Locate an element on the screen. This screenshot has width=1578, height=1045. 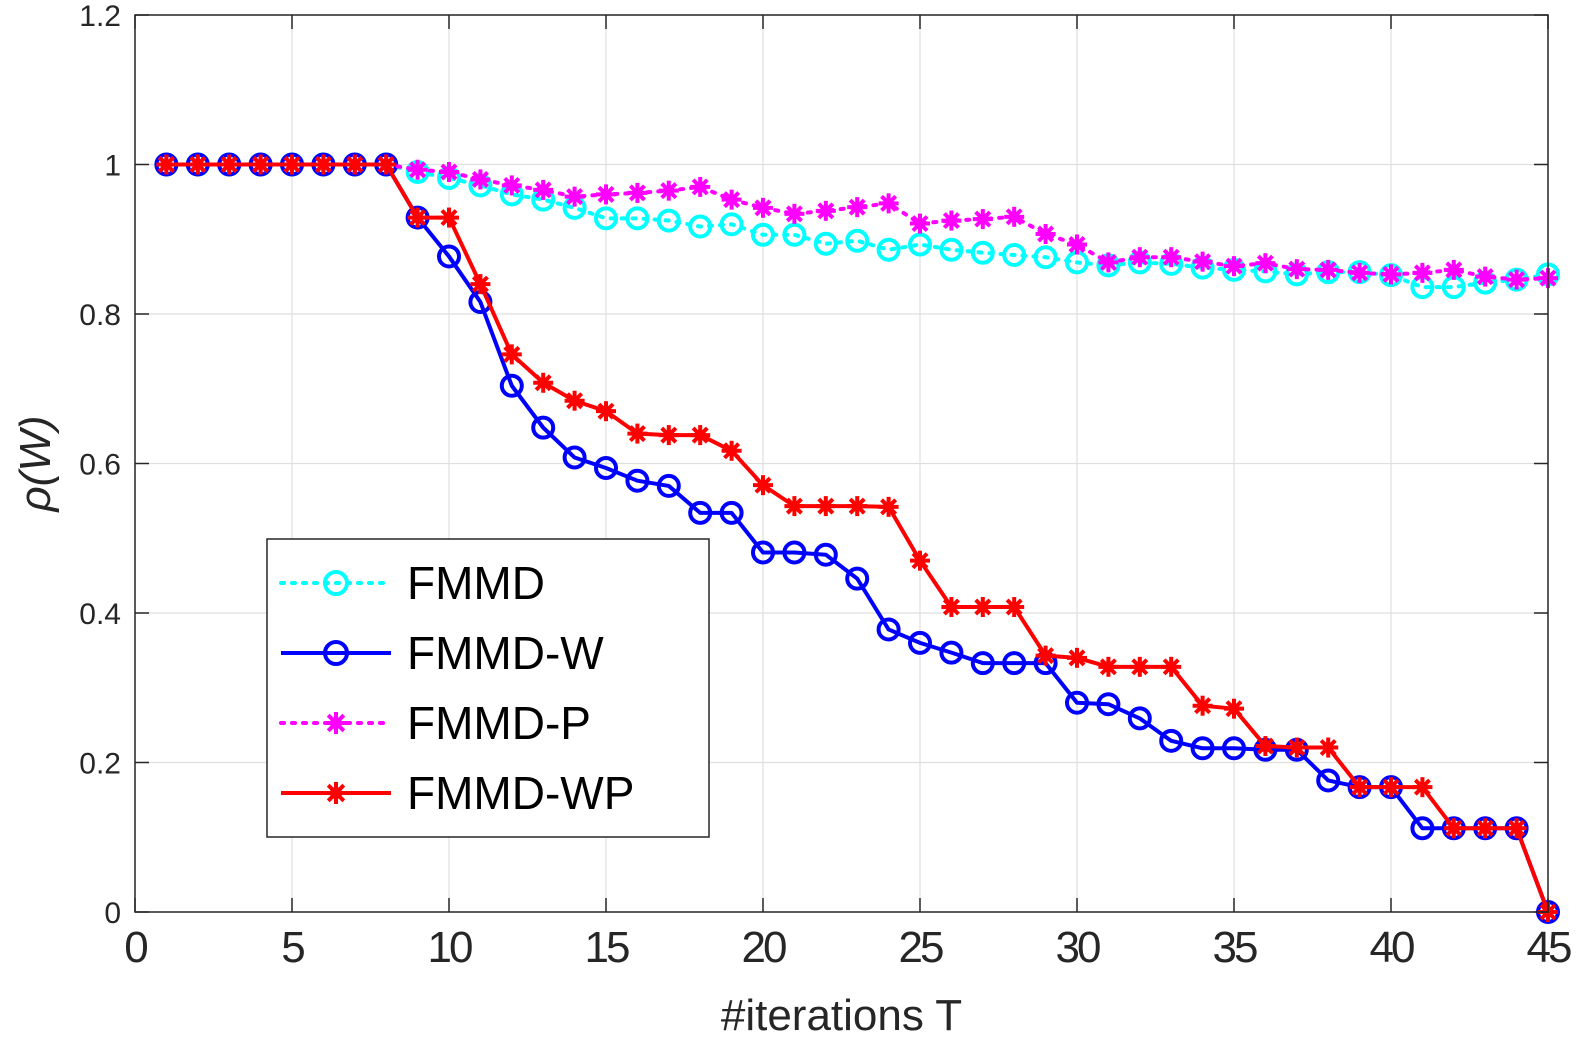
x-tick-label: 35 is located at coordinates (1235, 947).